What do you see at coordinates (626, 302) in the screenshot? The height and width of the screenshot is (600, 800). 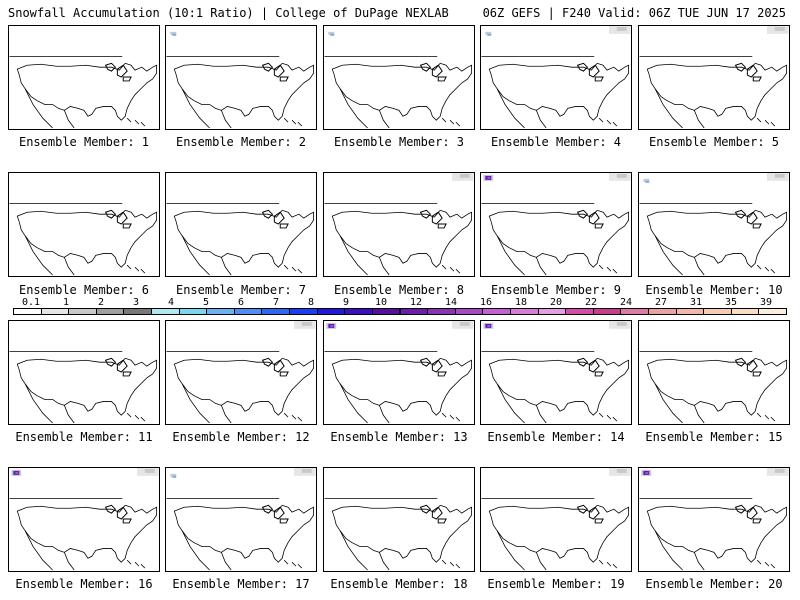 I see `colorbar-tick-label: 24` at bounding box center [626, 302].